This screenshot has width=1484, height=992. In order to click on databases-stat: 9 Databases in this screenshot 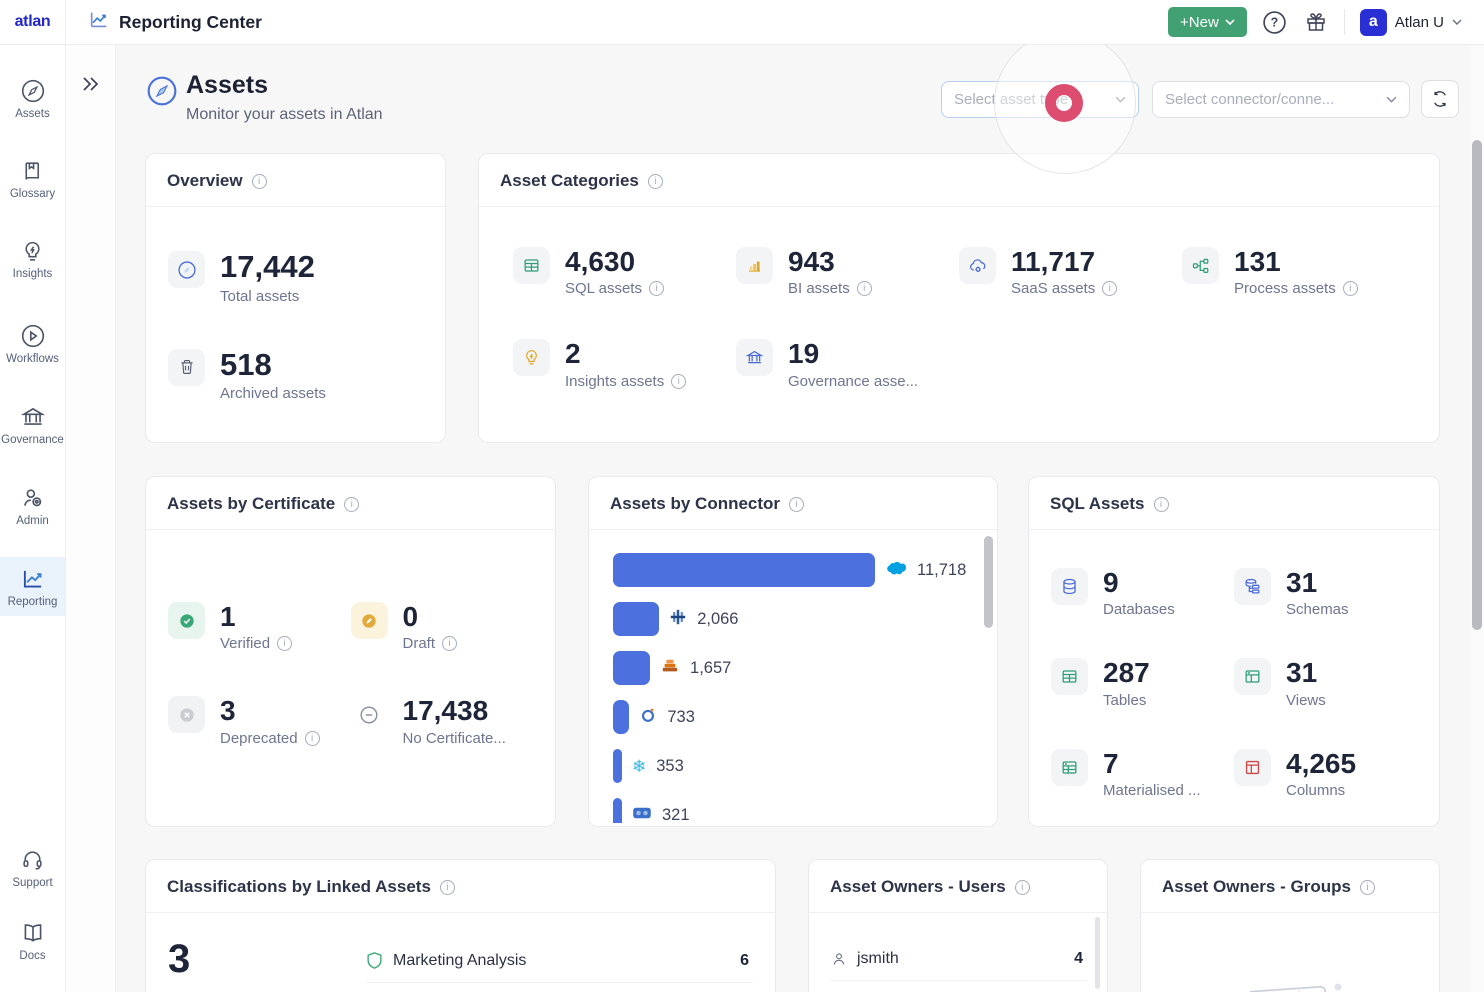, I will do `click(1142, 593)`.